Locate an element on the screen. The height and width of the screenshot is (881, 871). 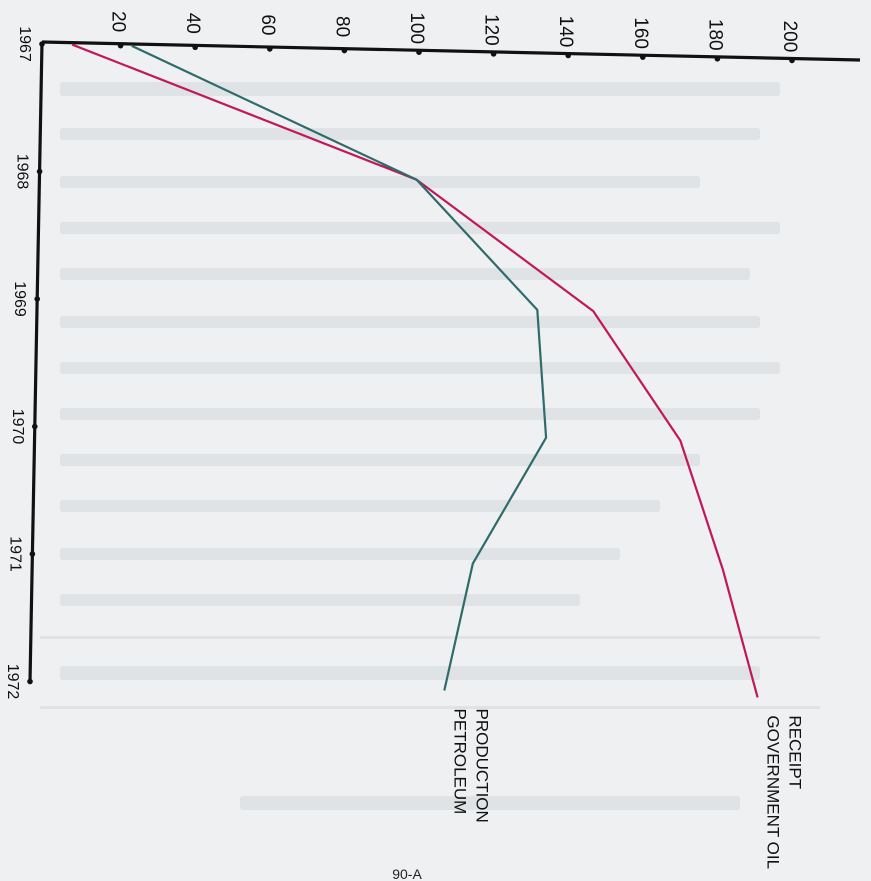
series-label-government-oil-receipt: GOVERNMENT OIL RECEIPT is located at coordinates (784, 792).